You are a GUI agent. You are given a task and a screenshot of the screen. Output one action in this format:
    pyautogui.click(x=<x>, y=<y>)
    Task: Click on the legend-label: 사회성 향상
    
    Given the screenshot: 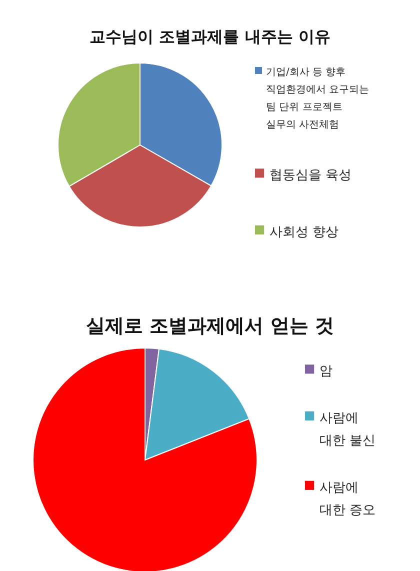 What is the action you would take?
    pyautogui.click(x=303, y=232)
    